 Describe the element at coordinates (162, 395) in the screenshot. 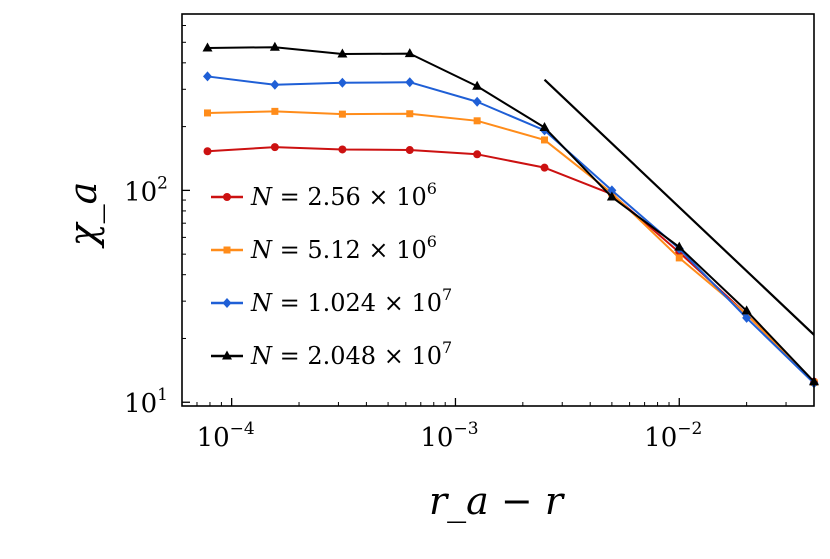

I see `y-tick-exponent: 1` at that location.